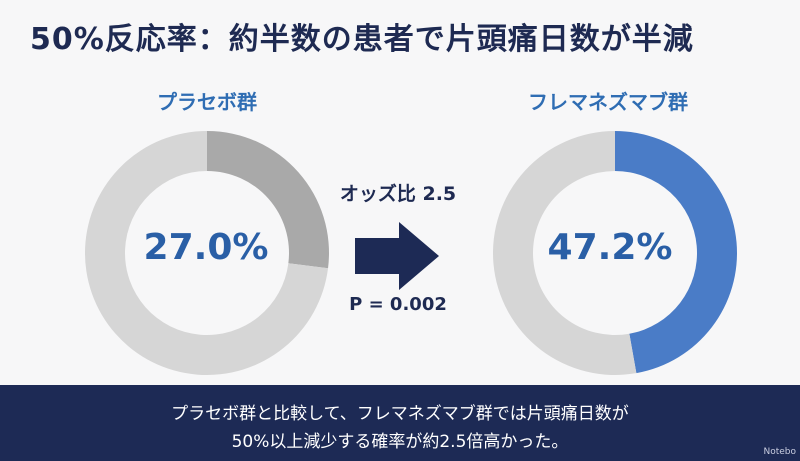  I want to click on conclusion-line-1: プラセボ群と比較して、フレマネズマブ群では片頭痛日数が, so click(400, 414).